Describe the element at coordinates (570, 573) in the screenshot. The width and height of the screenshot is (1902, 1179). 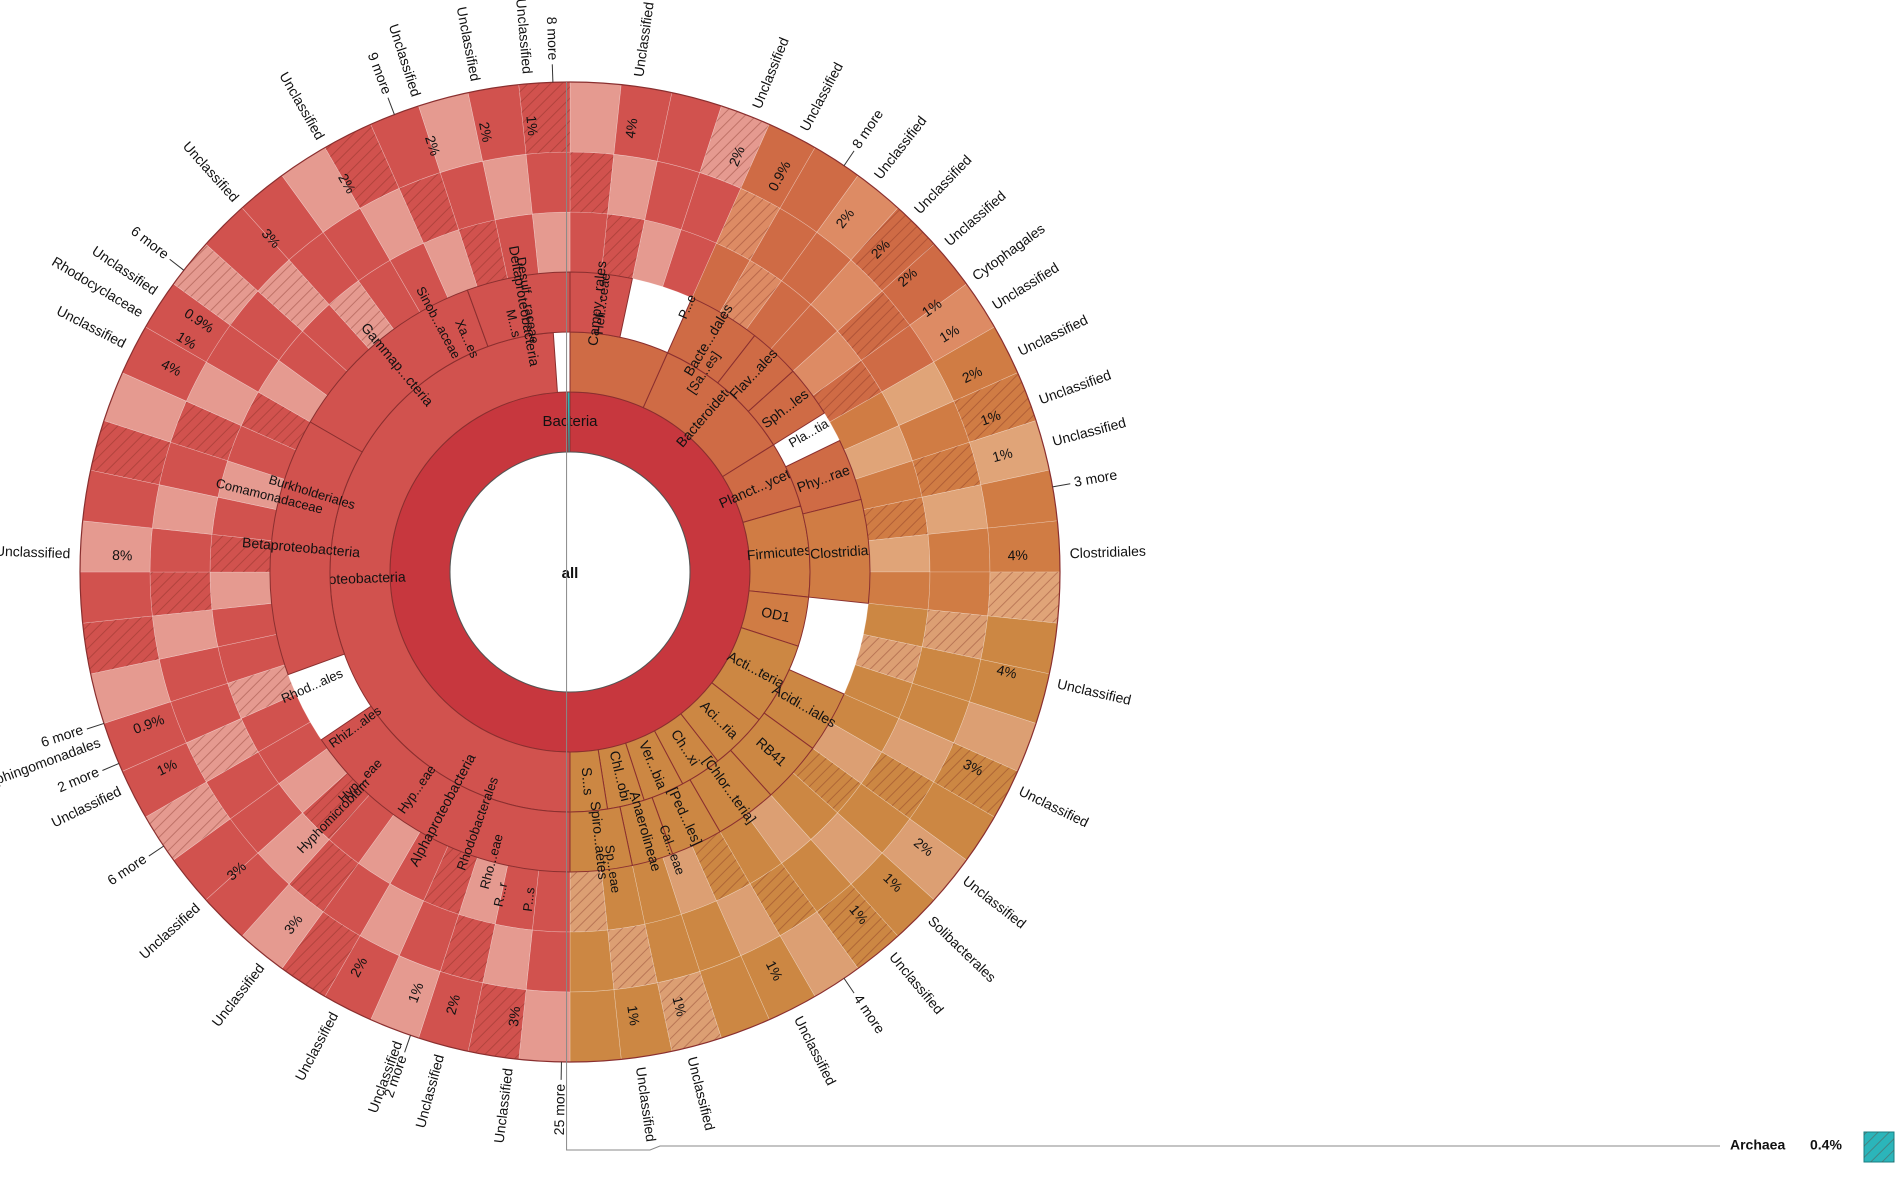
I see `center-label: all` at that location.